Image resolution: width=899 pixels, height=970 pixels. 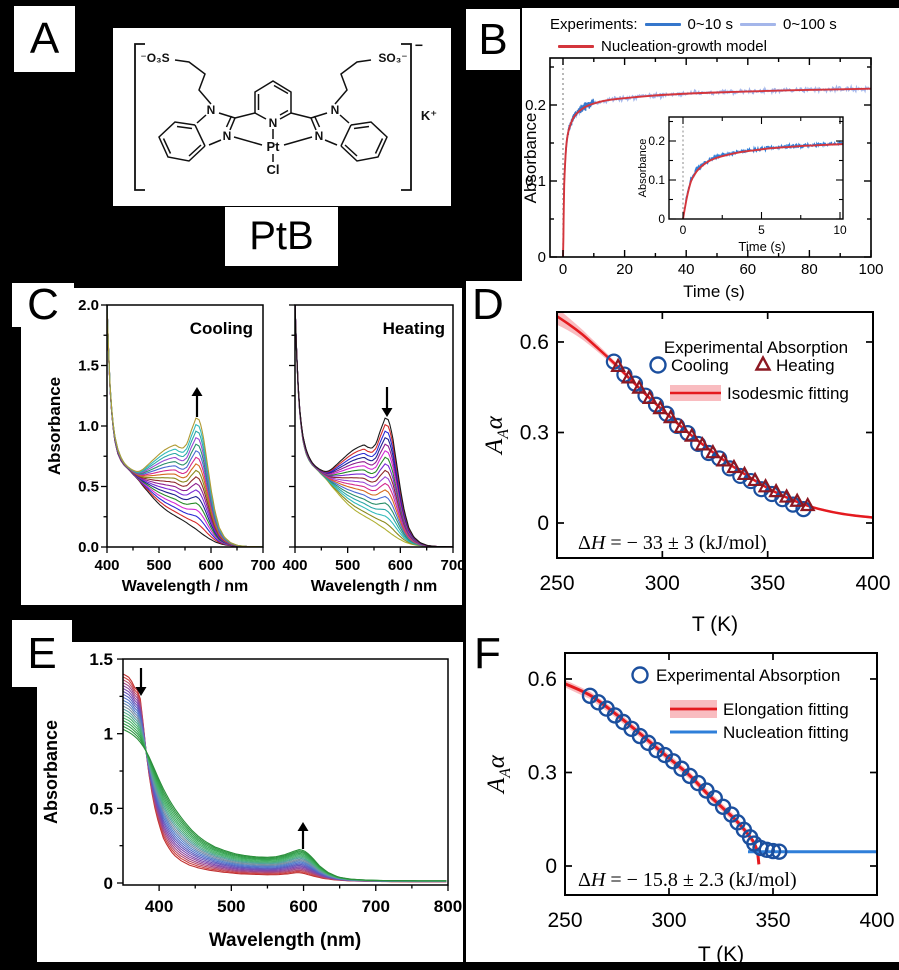 What do you see at coordinates (319, 136) in the screenshot?
I see `n3-right-label: N` at bounding box center [319, 136].